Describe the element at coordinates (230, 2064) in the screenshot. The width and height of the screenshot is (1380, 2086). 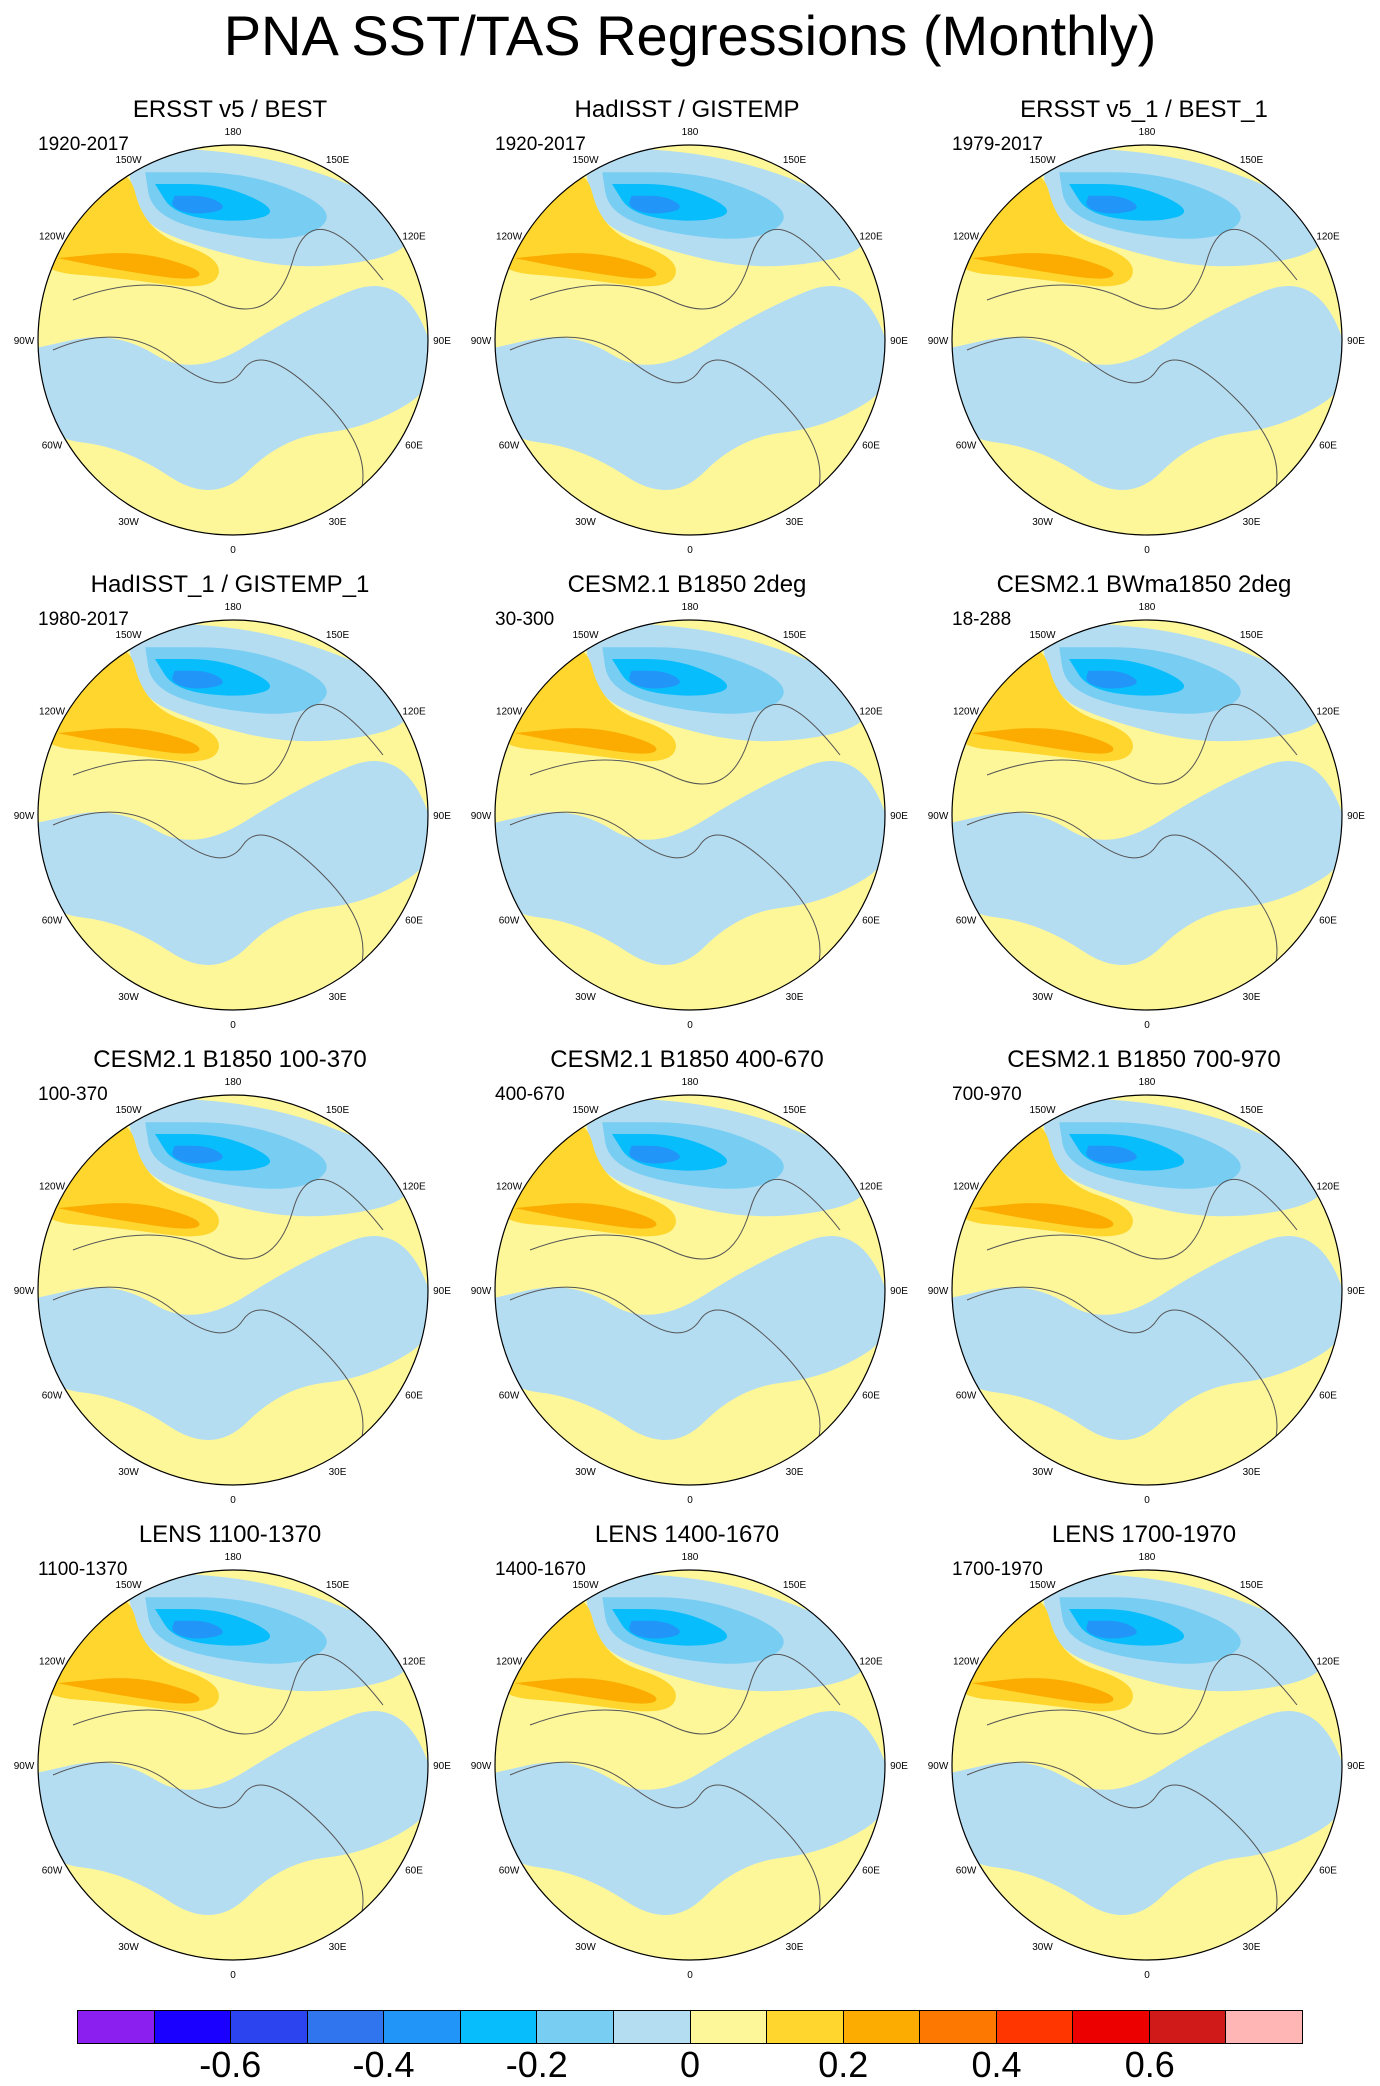
I see `colorbar-tick-label: -0.6` at that location.